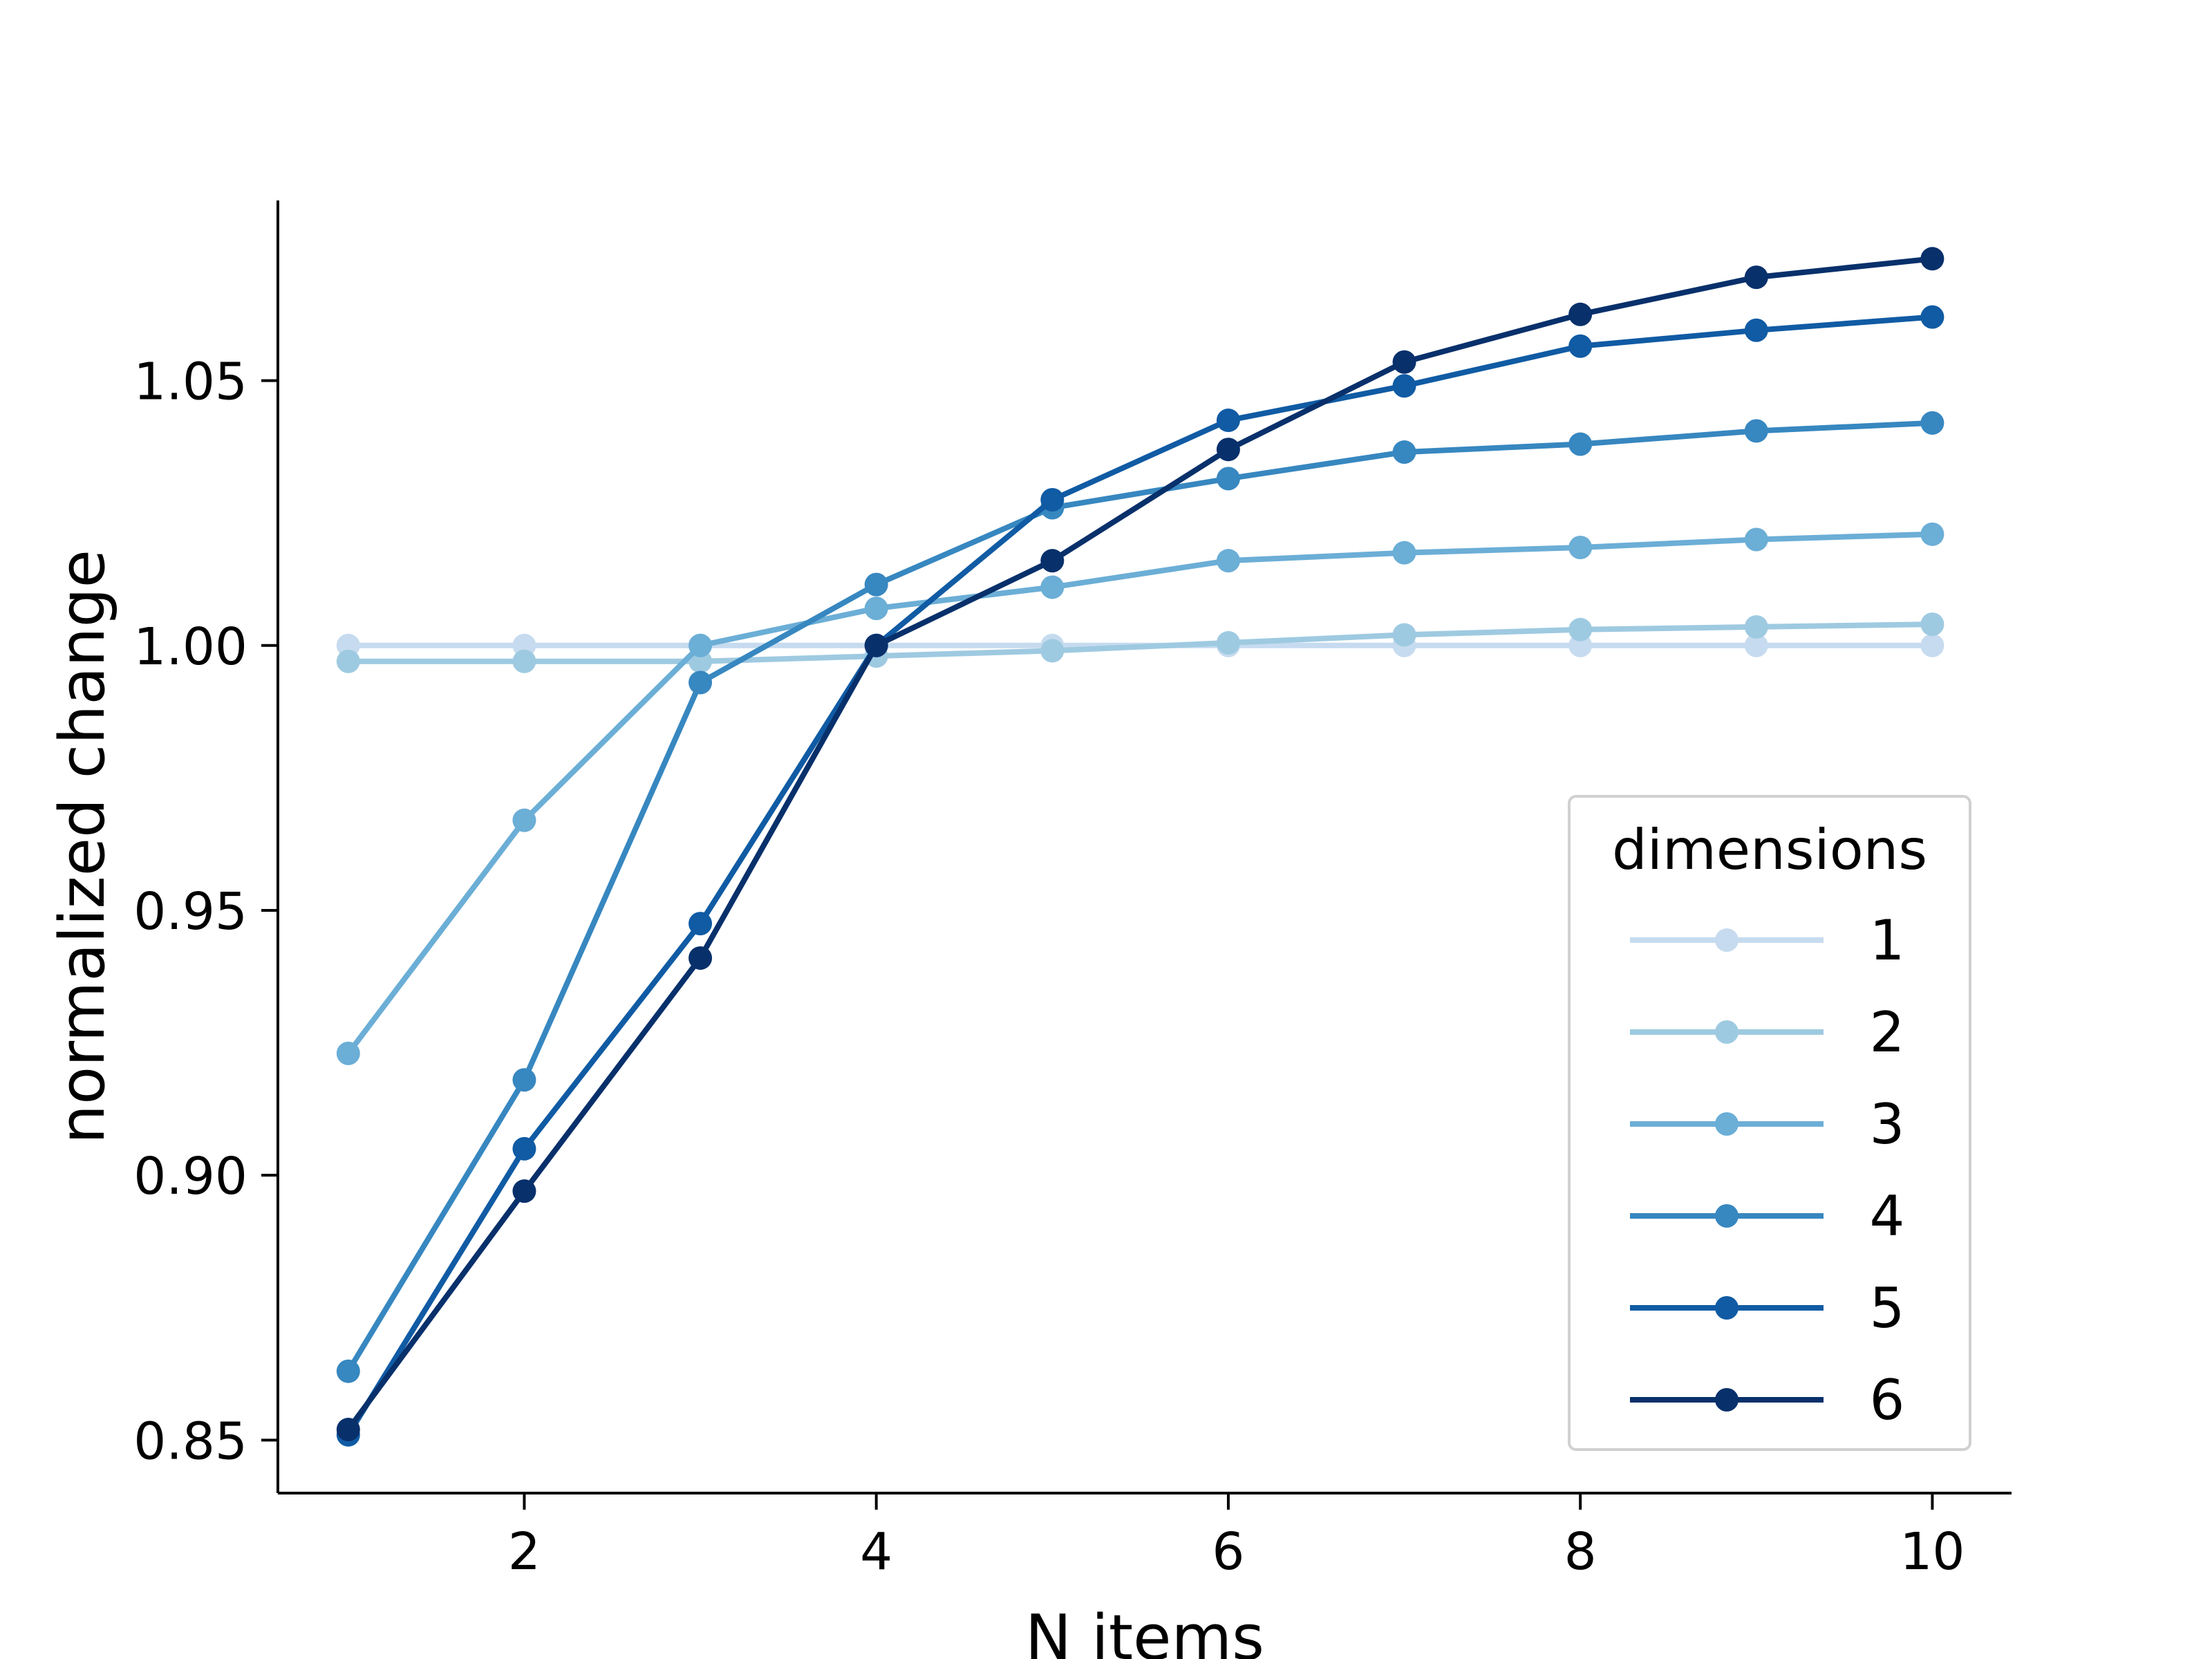 The width and height of the screenshot is (2212, 1659). Describe the element at coordinates (82, 847) in the screenshot. I see `y-axis-label: normalized change` at that location.